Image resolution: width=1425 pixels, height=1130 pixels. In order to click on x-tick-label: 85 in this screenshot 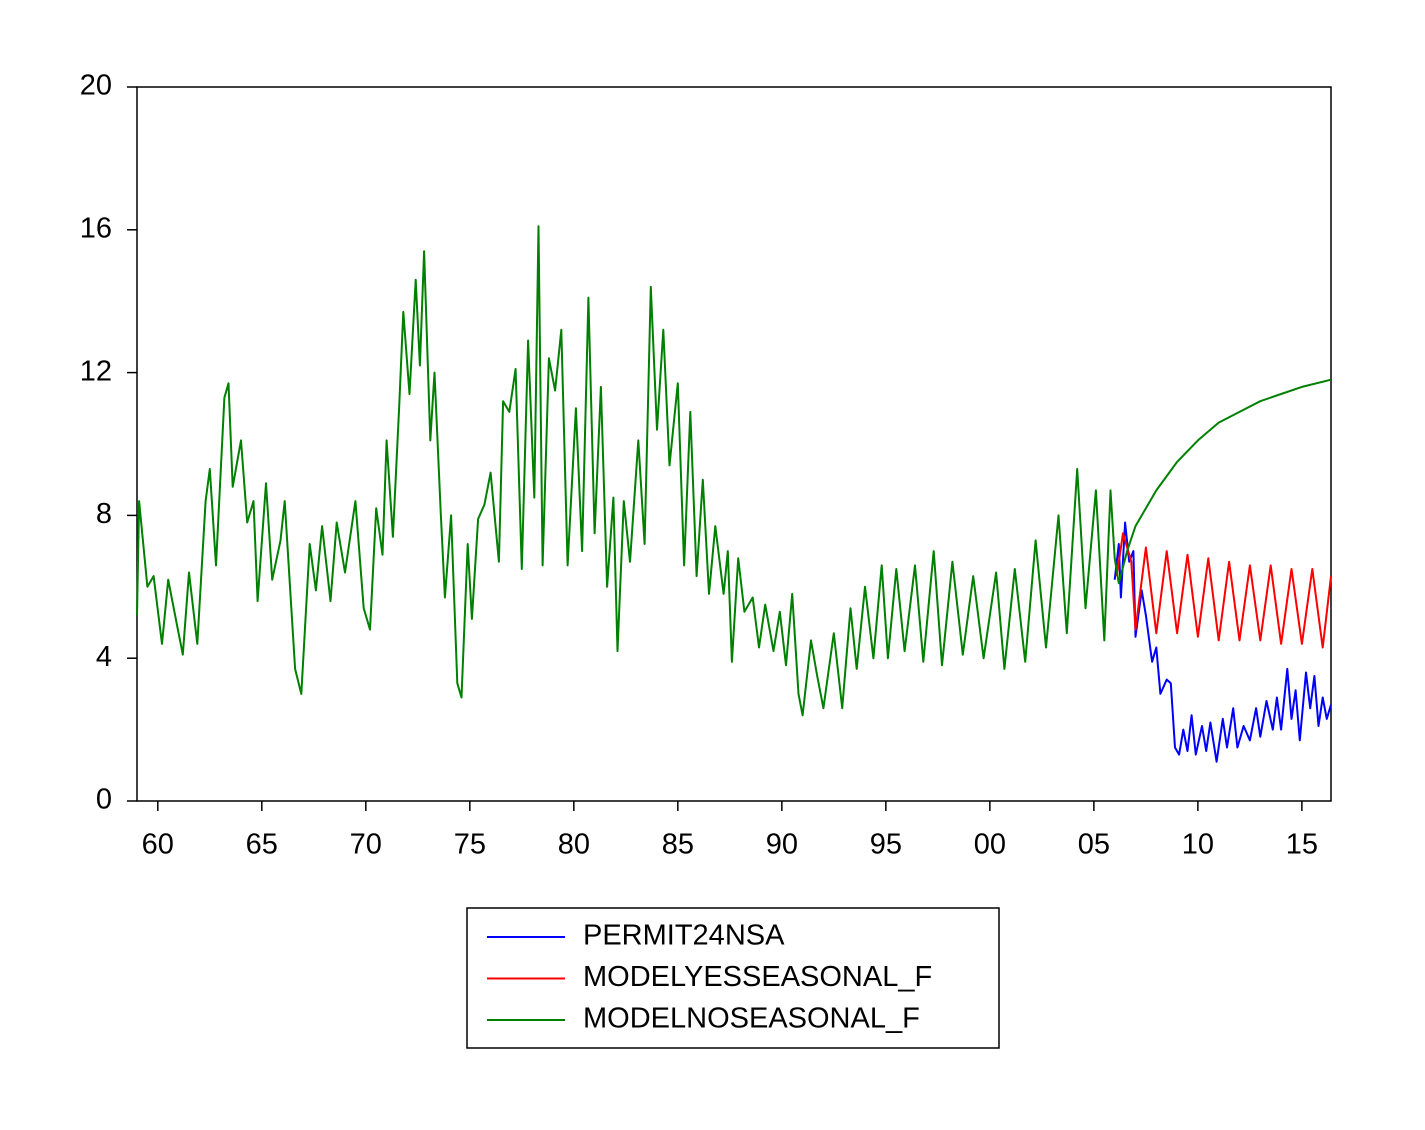, I will do `click(678, 845)`.